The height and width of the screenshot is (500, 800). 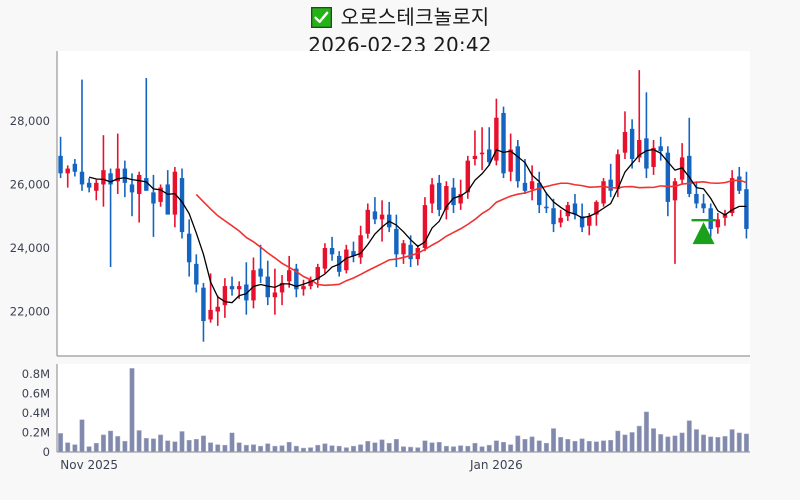 What do you see at coordinates (30, 216) in the screenshot?
I see `price-y-axis-ticks: 28,000 26,000 24,000 22,000` at bounding box center [30, 216].